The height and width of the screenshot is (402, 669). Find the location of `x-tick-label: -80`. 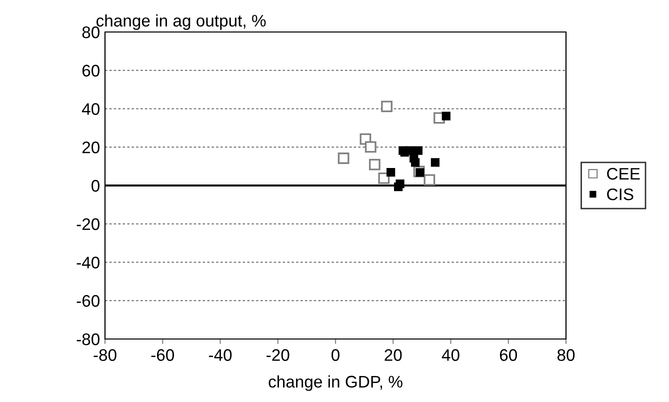

x-tick-label: -80 is located at coordinates (105, 355).